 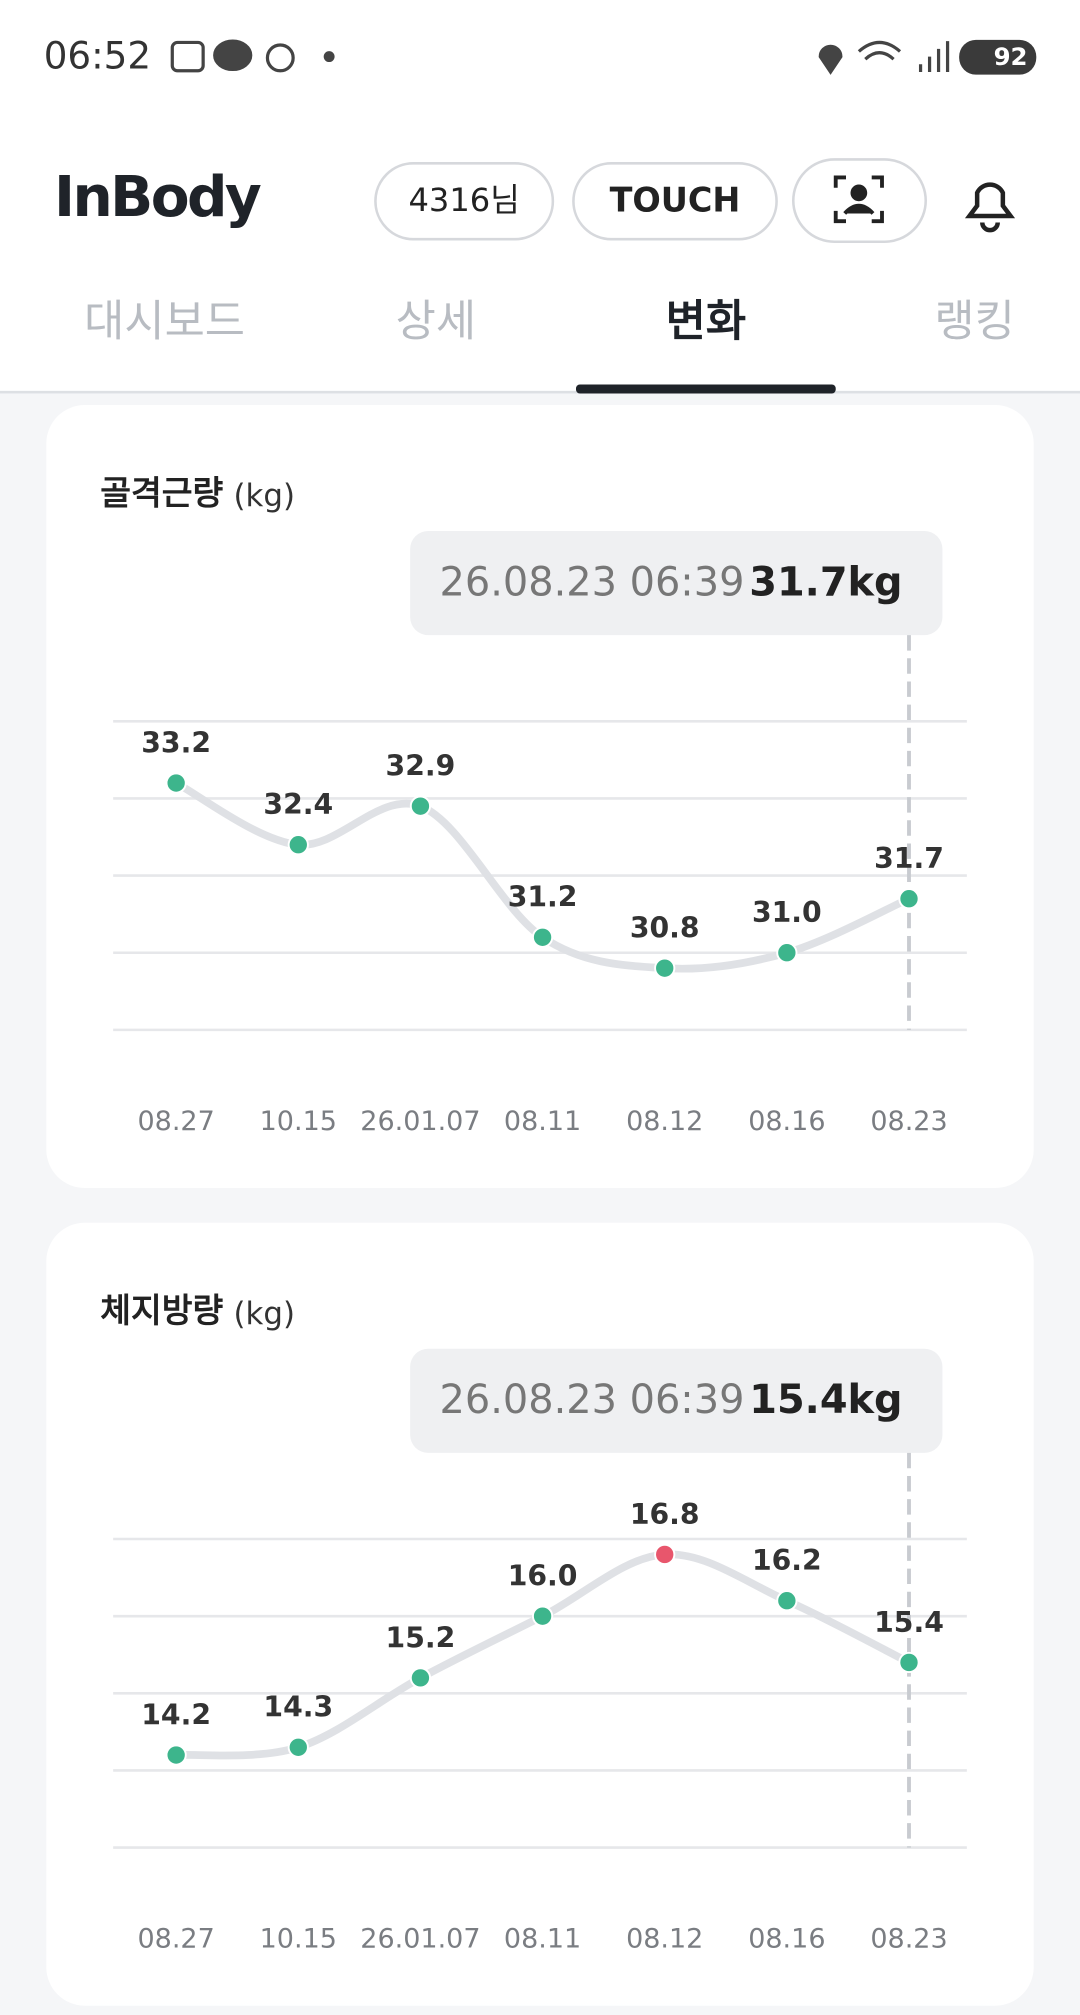 I want to click on value-label: 32.9, so click(x=421, y=766).